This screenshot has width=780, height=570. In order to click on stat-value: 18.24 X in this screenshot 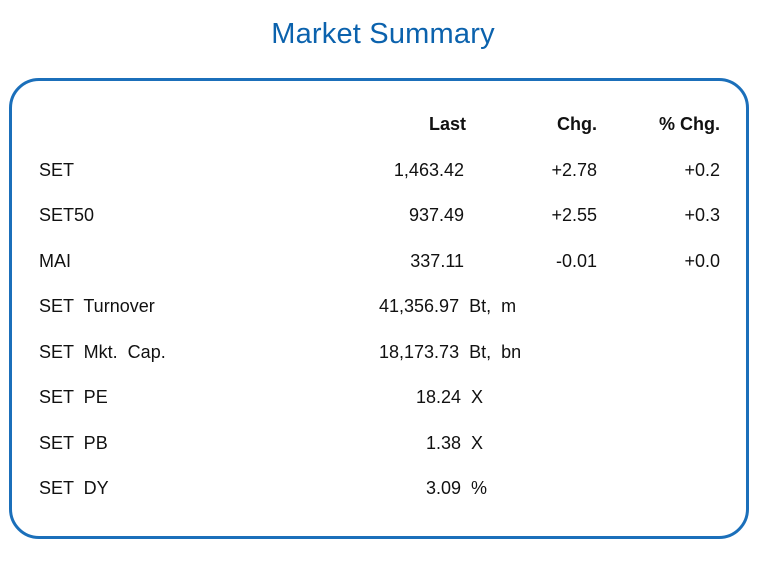, I will do `click(450, 397)`.